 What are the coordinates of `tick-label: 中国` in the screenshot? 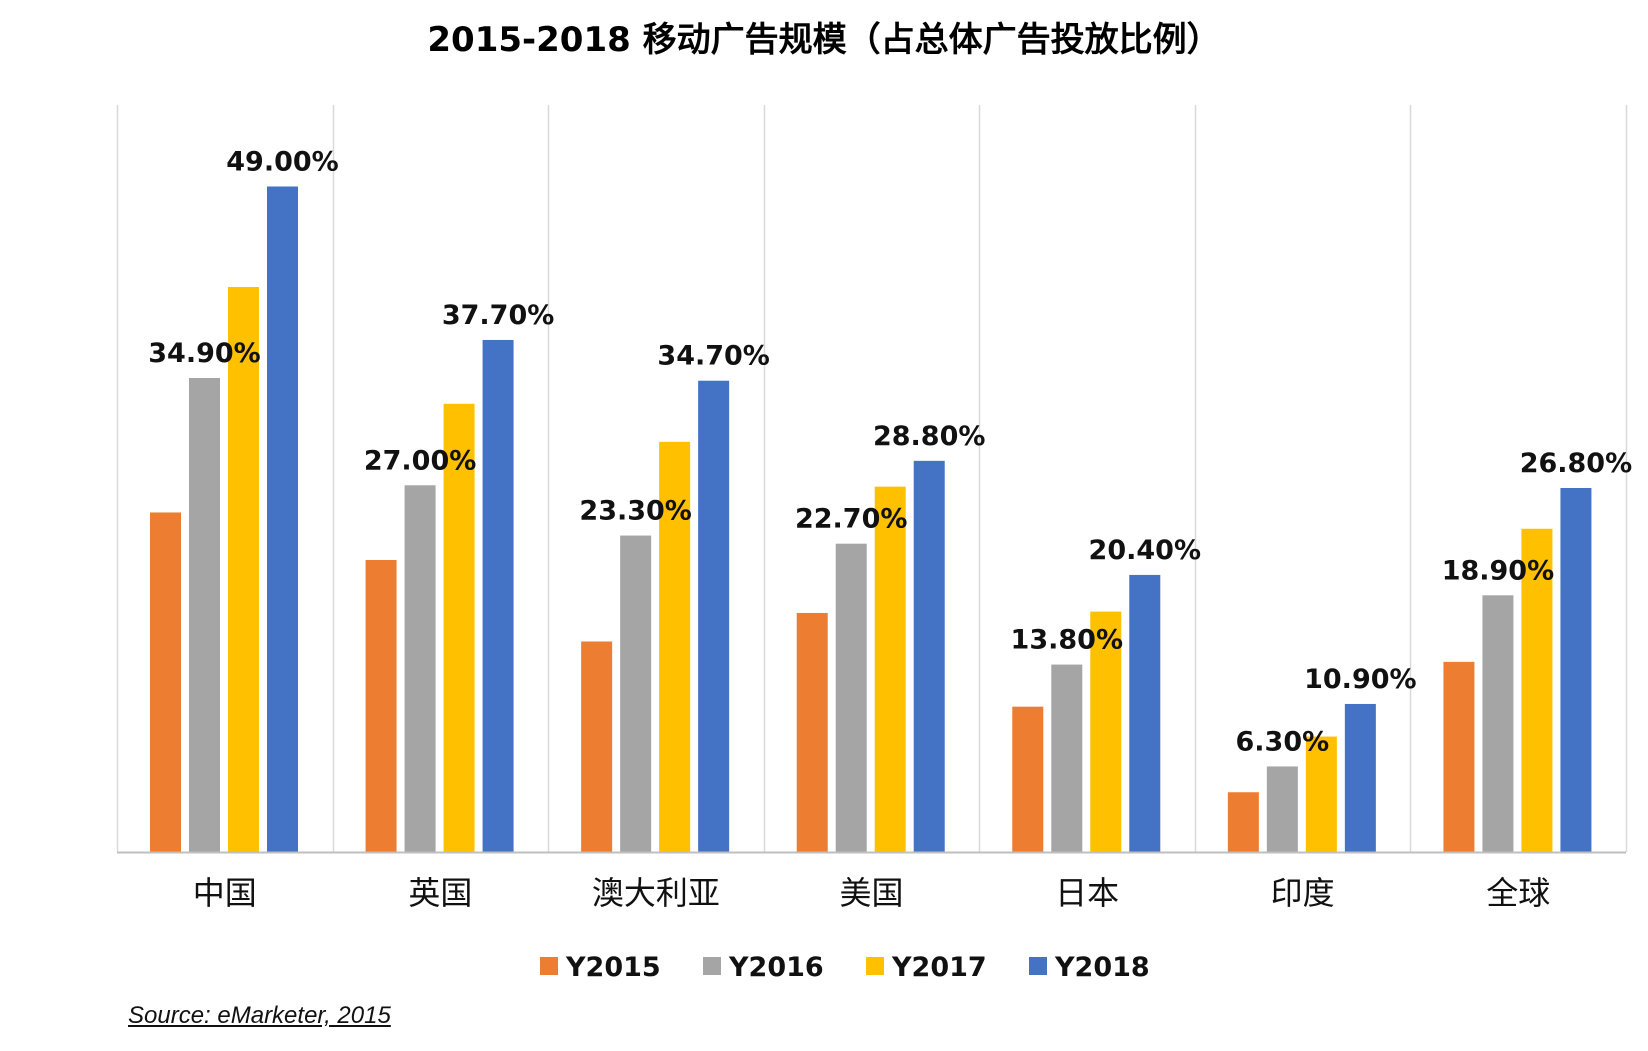 It's located at (225, 893).